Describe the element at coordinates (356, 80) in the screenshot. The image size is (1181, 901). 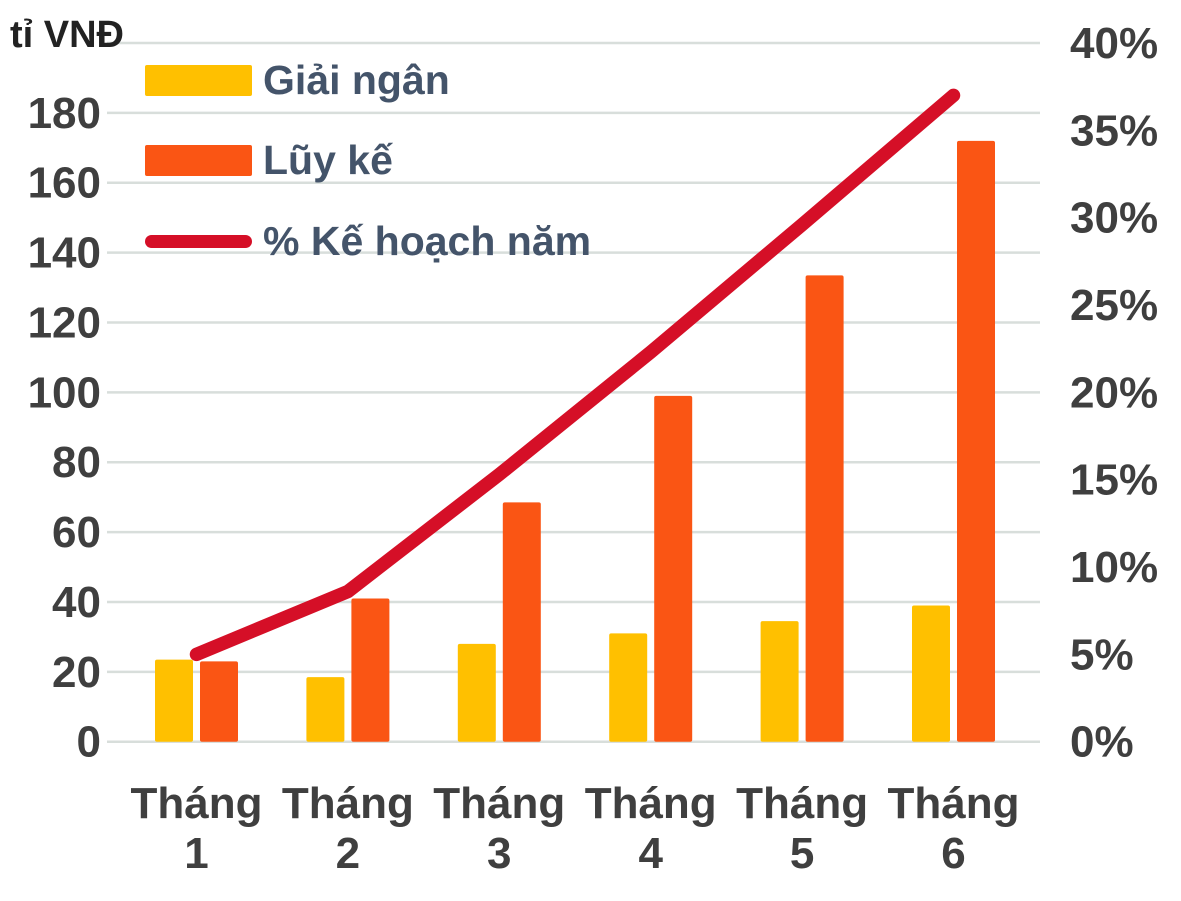
I see `legend-label-giai-ngan: Giải ngân` at that location.